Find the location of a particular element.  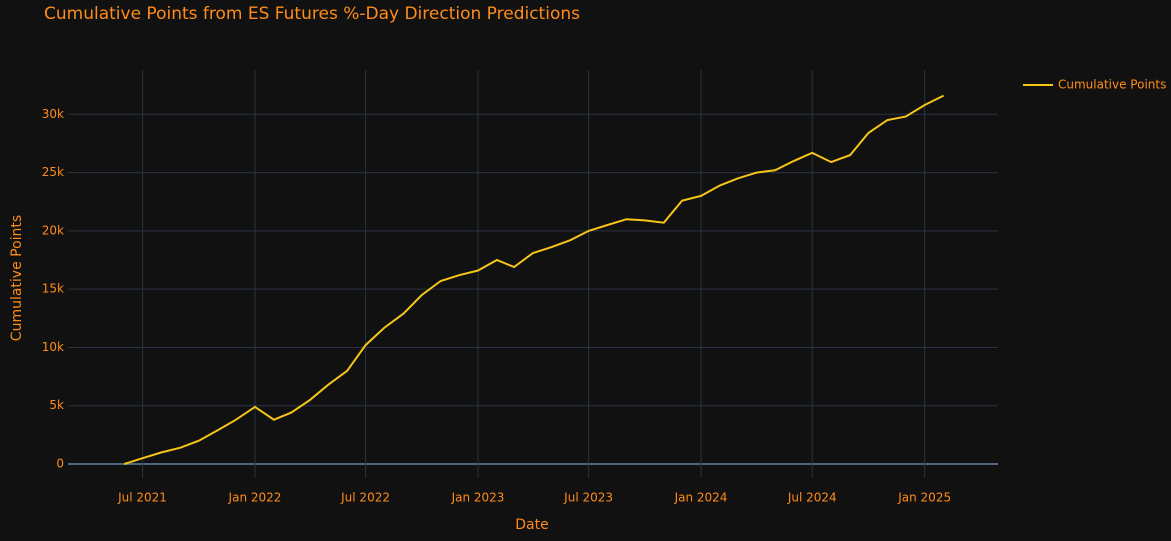

legend-label: Cumulative Points is located at coordinates (1112, 85).